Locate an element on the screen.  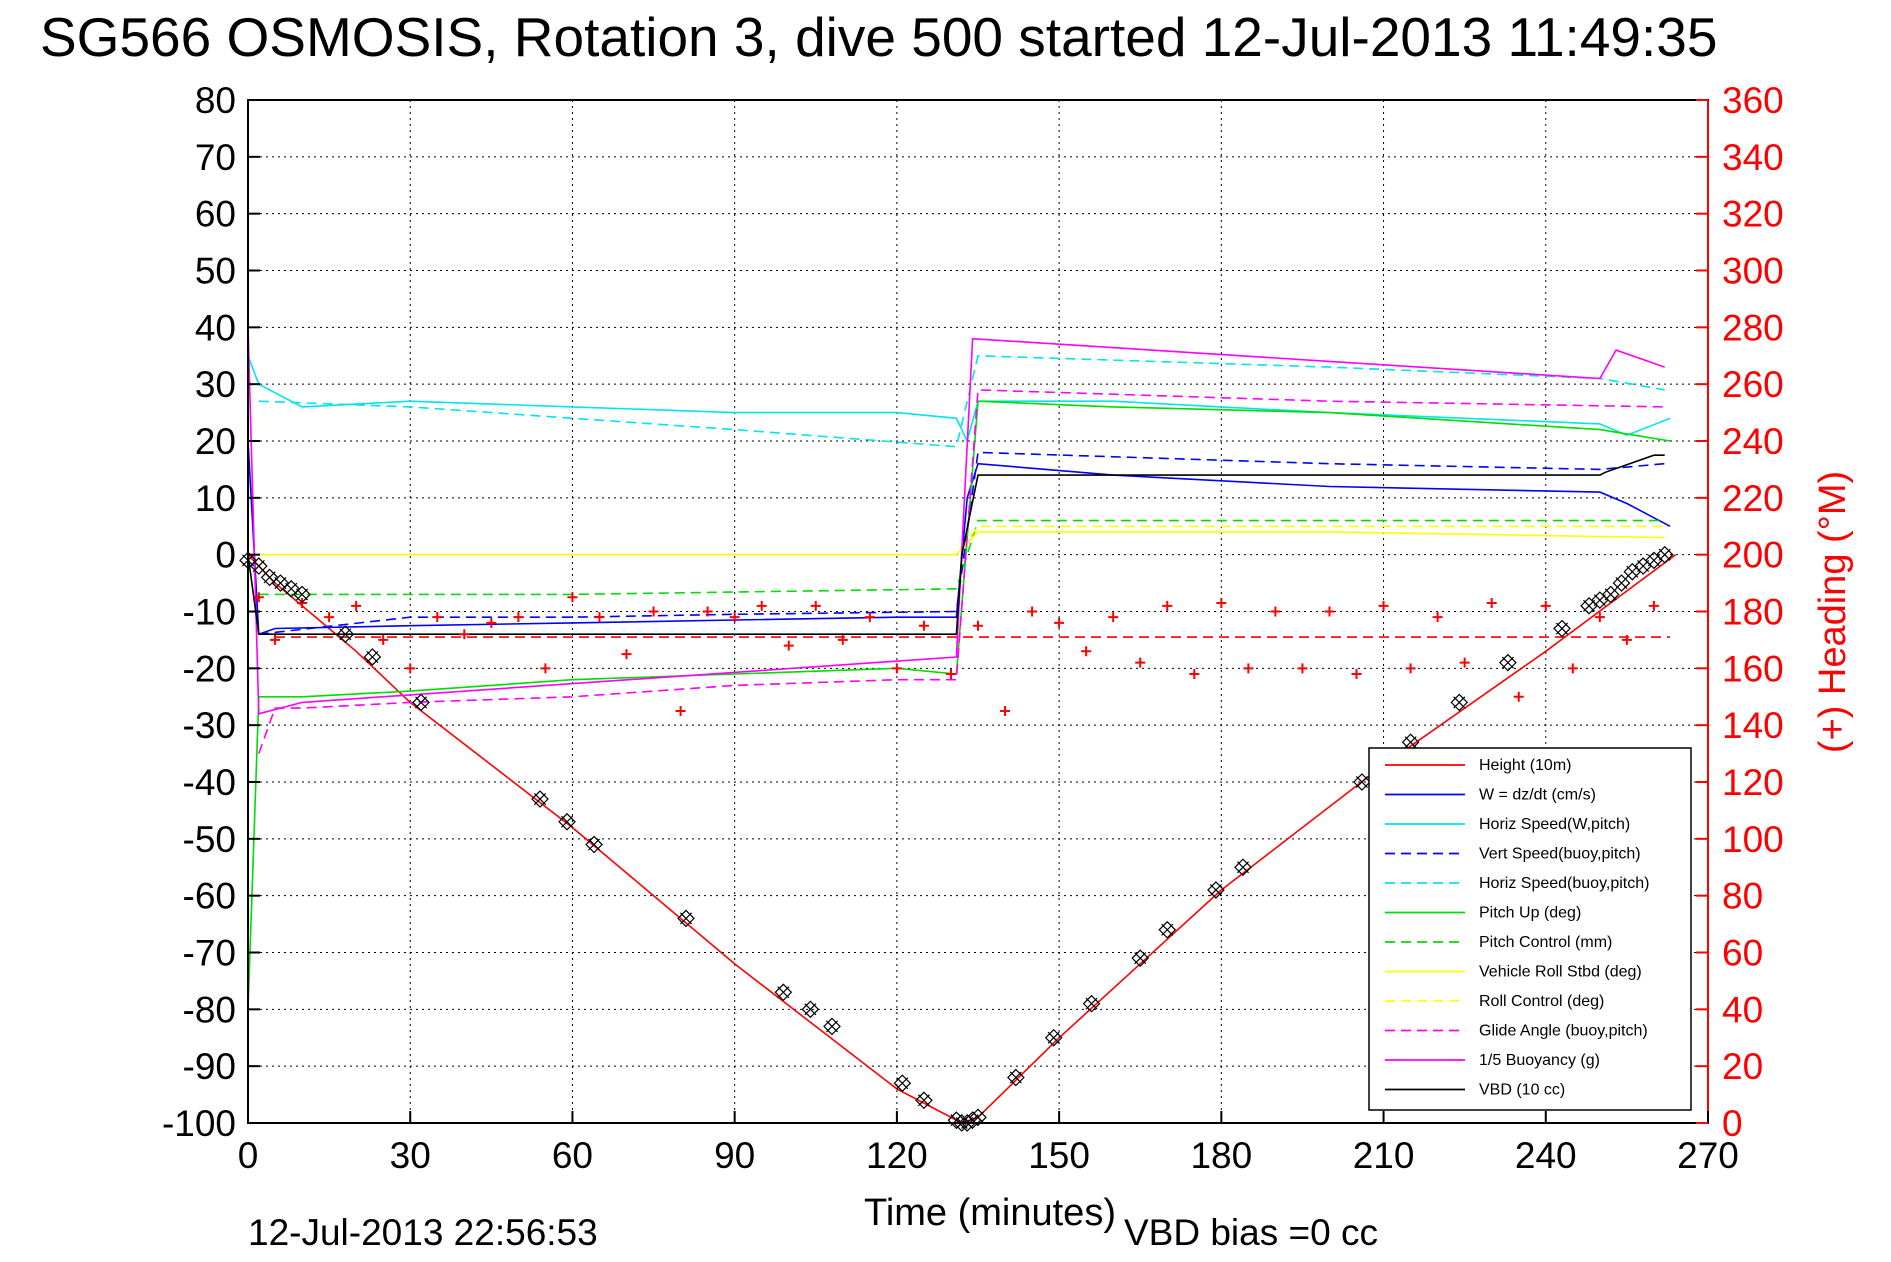
y2-tick-label: 320 is located at coordinates (1753, 214).